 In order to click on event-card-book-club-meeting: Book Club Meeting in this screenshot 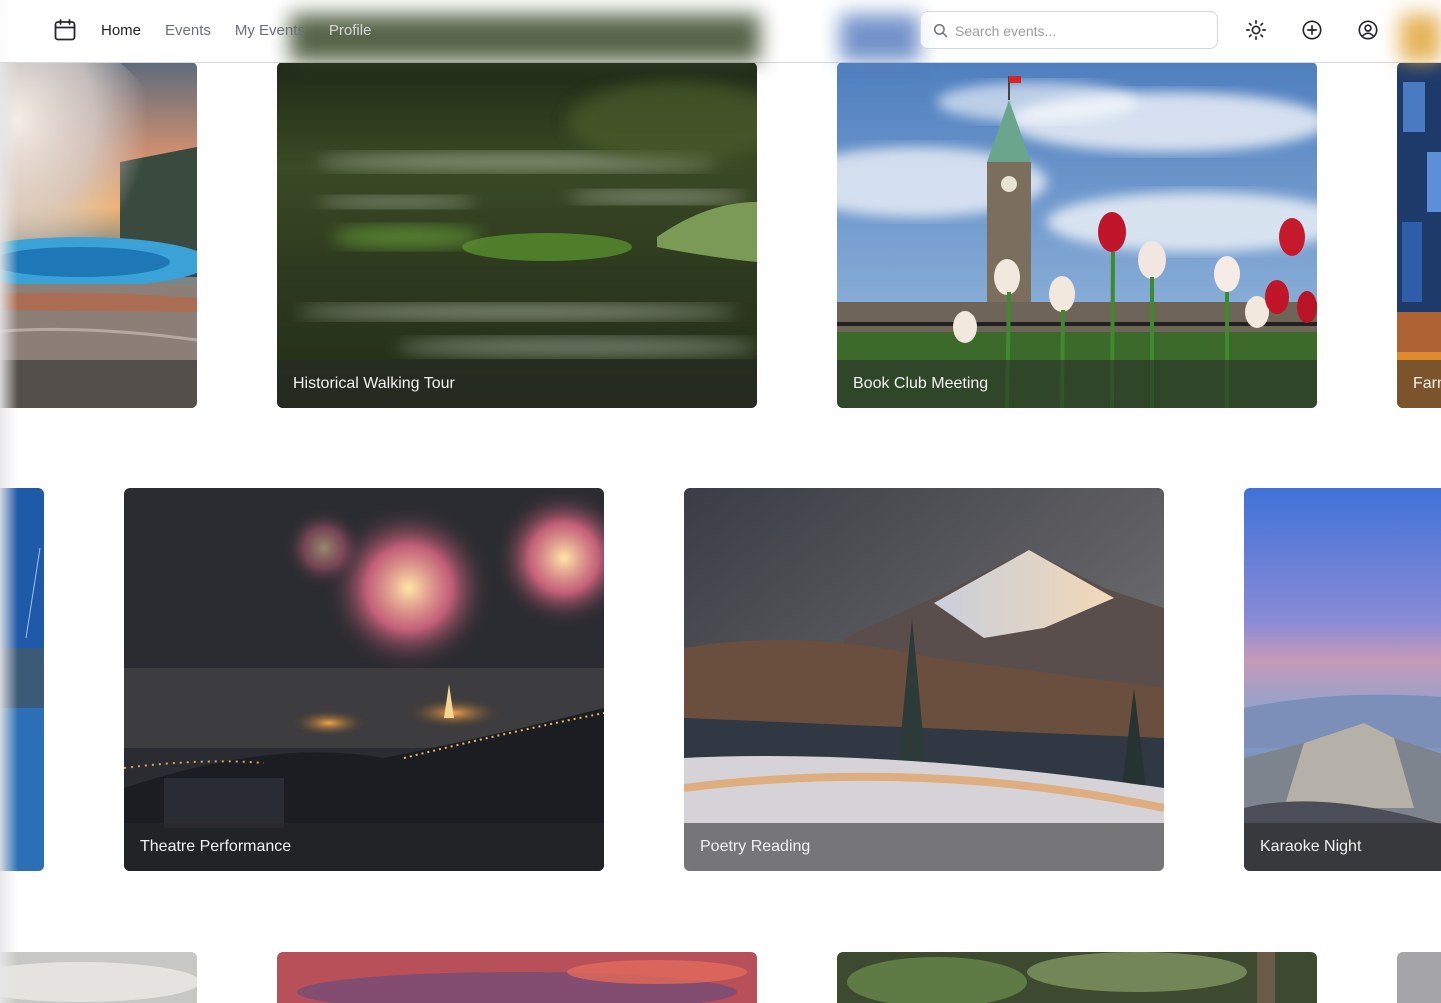, I will do `click(1077, 235)`.